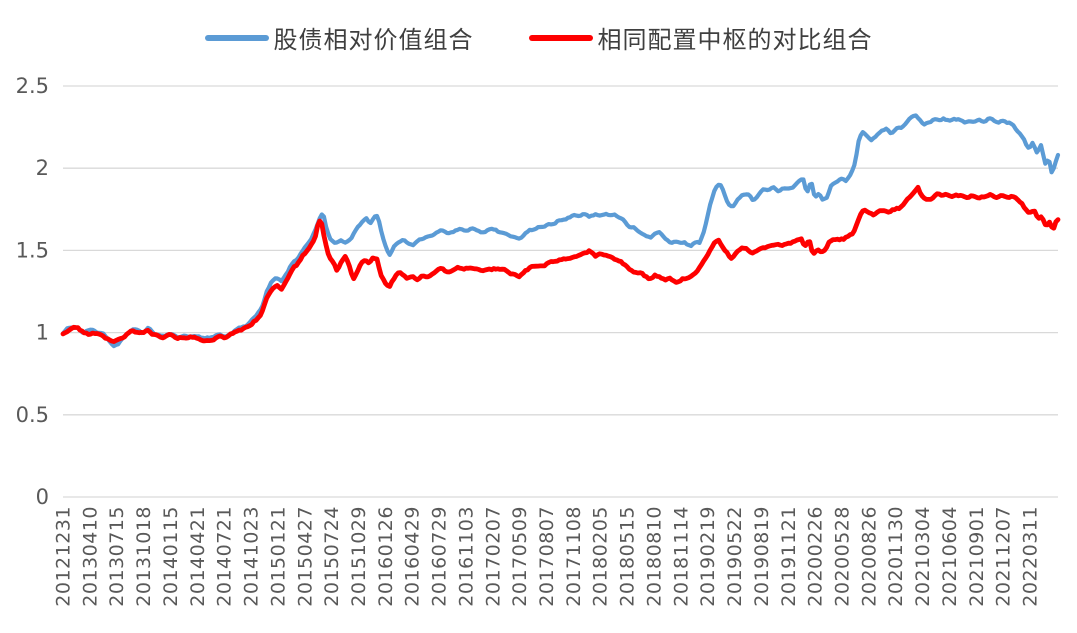 This screenshot has height=633, width=1077. What do you see at coordinates (843, 556) in the screenshot?
I see `x-tick-label: 20200528` at bounding box center [843, 556].